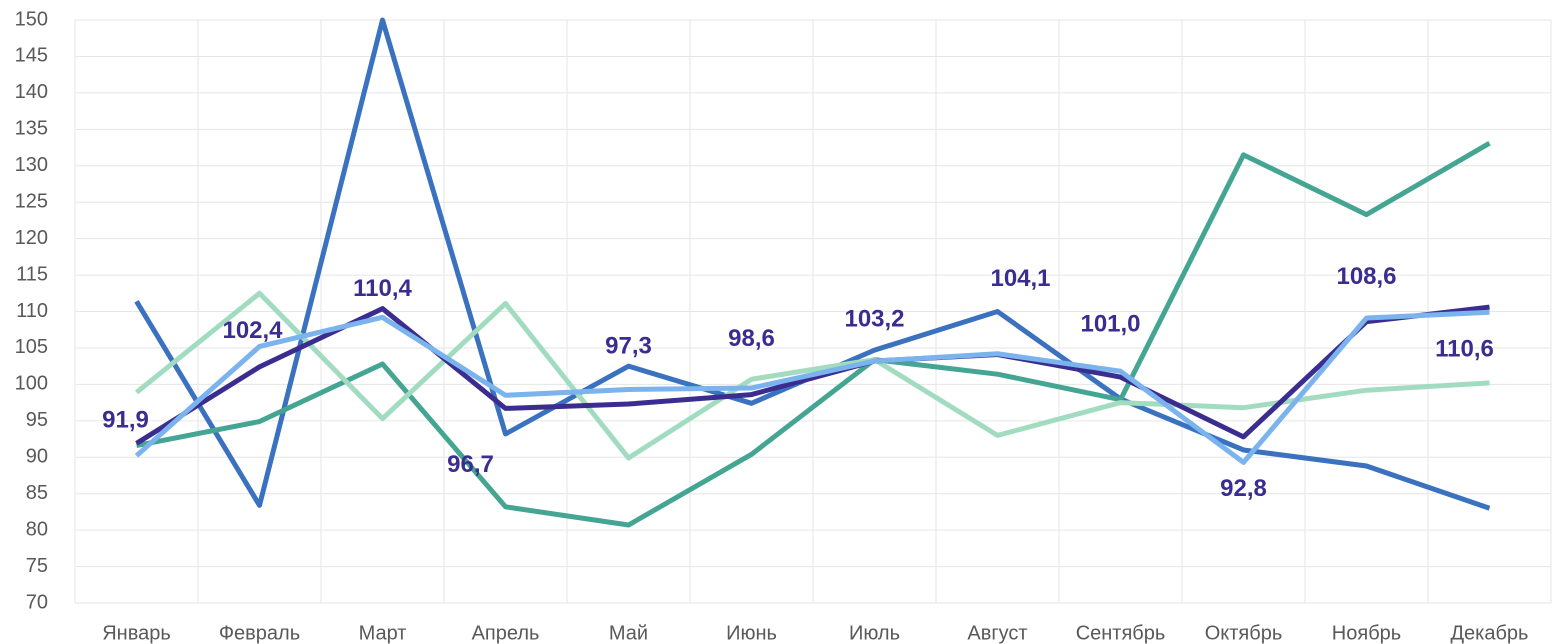 This screenshot has width=1552, height=644. What do you see at coordinates (506, 633) in the screenshot?
I see `x-tick-label: Апрель` at bounding box center [506, 633].